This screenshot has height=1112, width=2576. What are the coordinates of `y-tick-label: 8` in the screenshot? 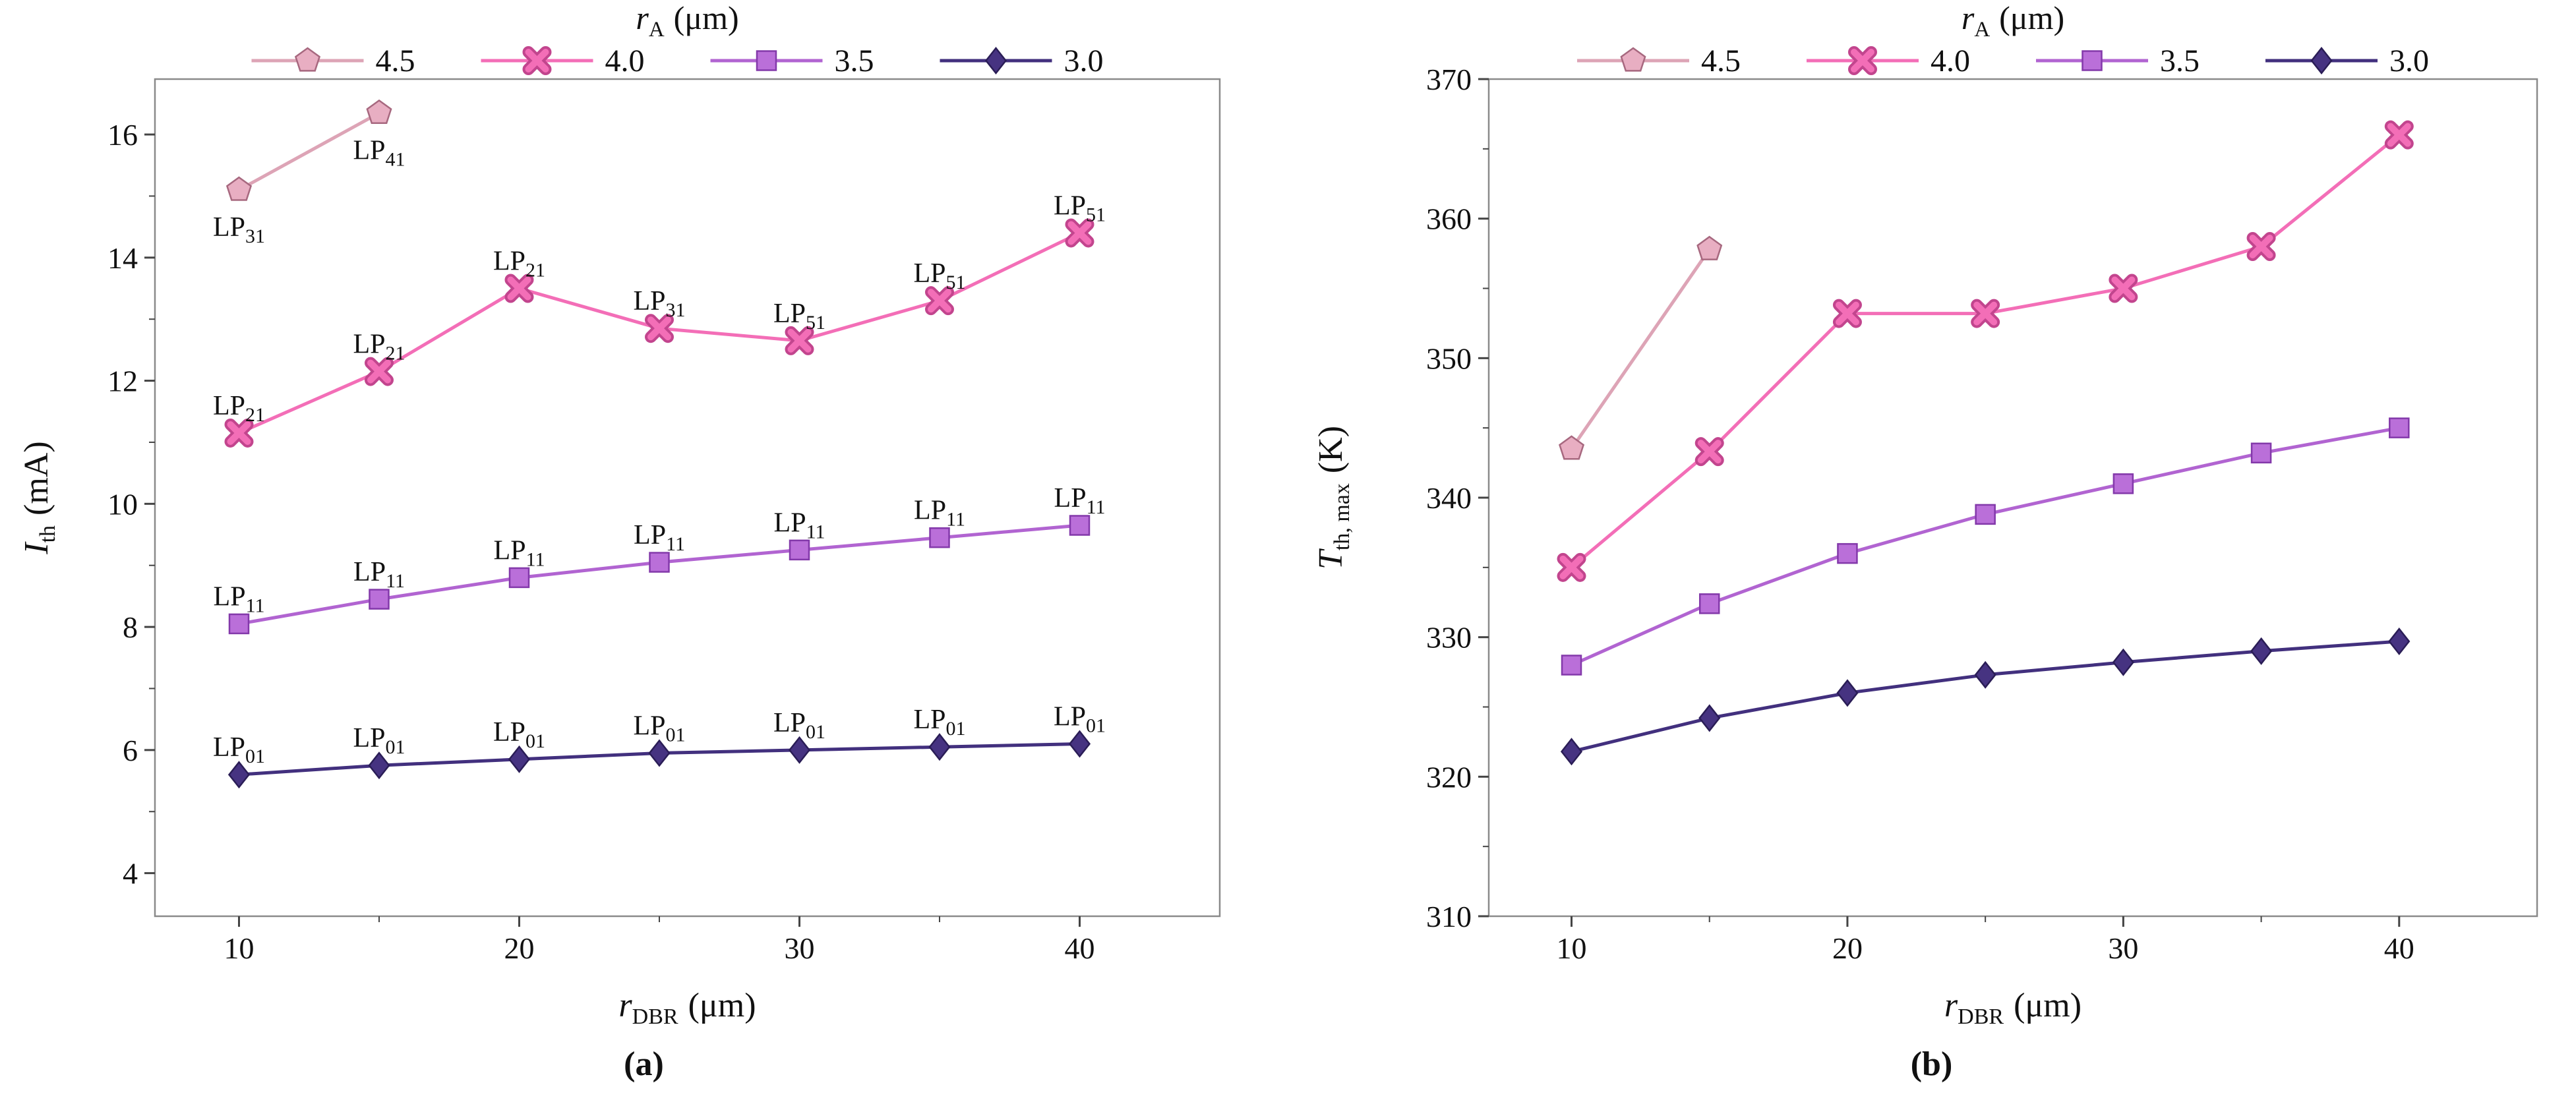 It's located at (130, 627).